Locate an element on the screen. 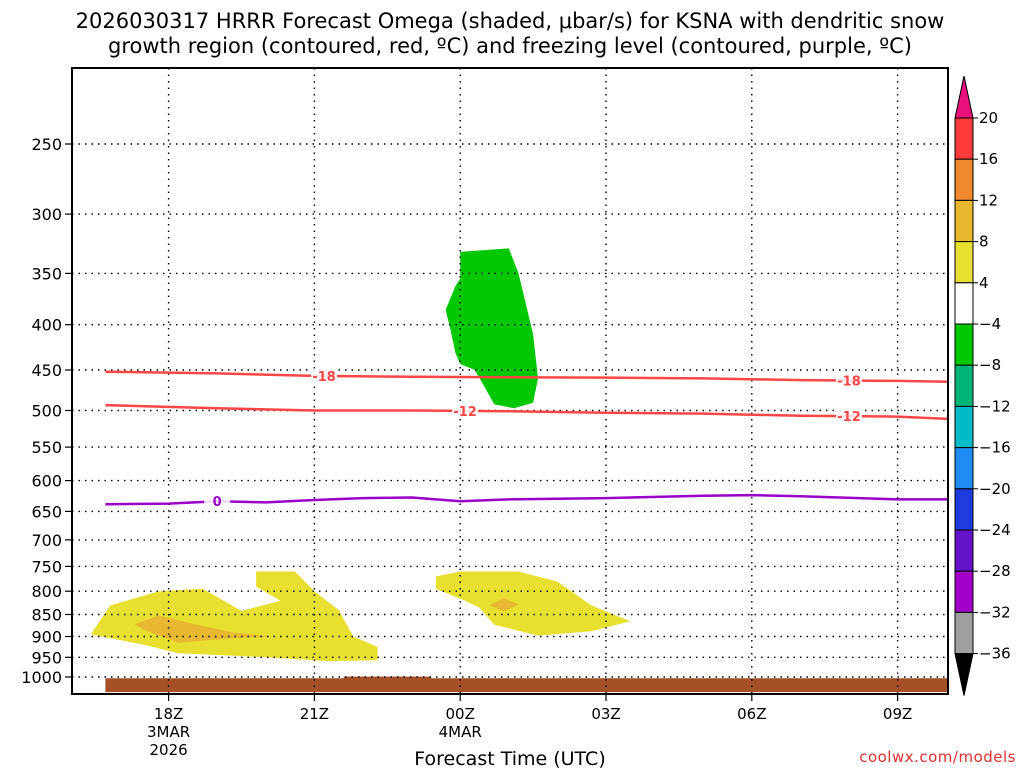 The height and width of the screenshot is (768, 1024). colorbar-tick-label: 12 is located at coordinates (988, 200).